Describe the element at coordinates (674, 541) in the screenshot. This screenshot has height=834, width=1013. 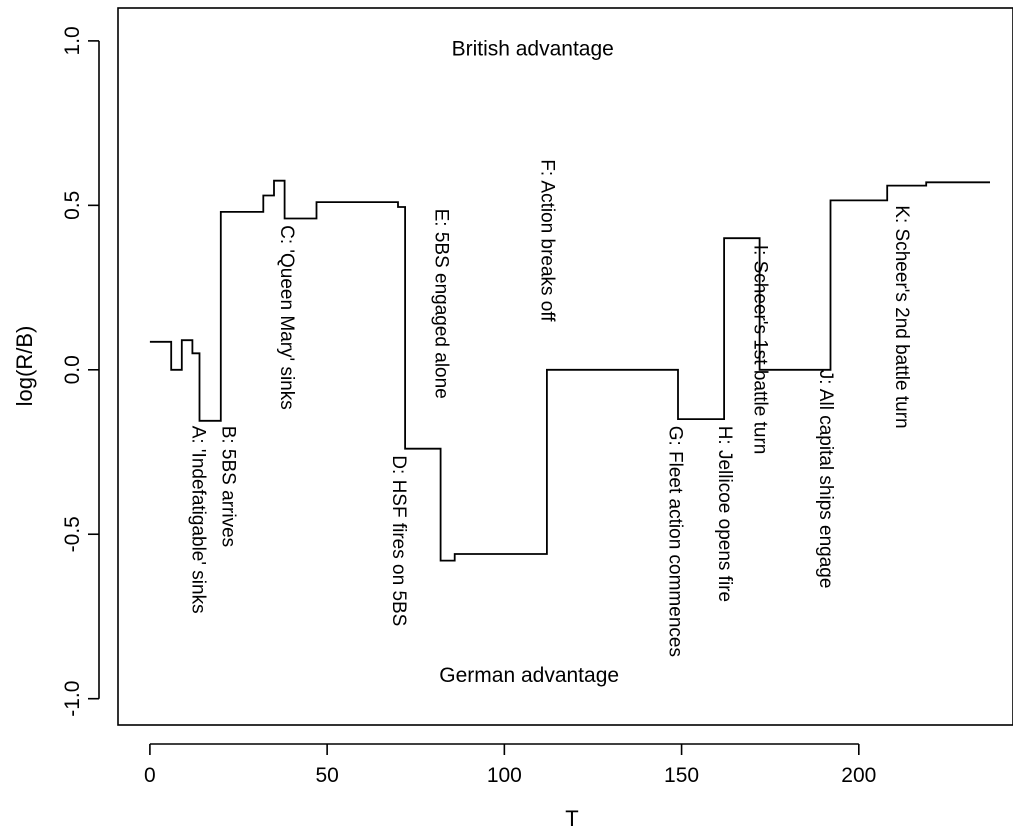
I see `event-annotation: G: Fleet action commences` at that location.